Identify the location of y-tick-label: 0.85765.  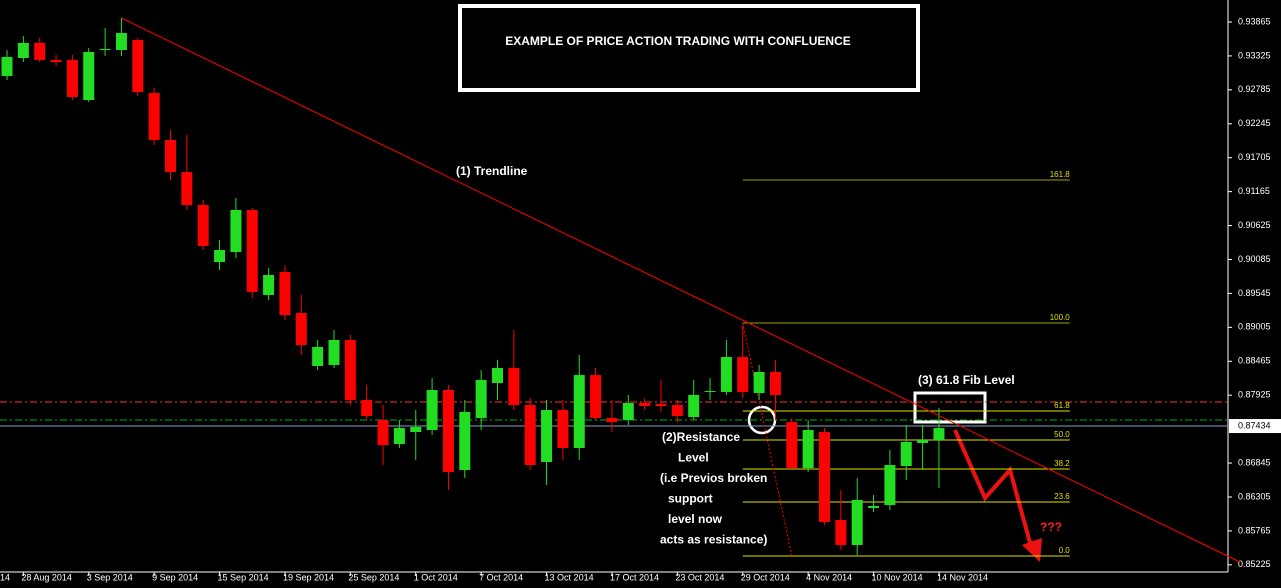
(1254, 530).